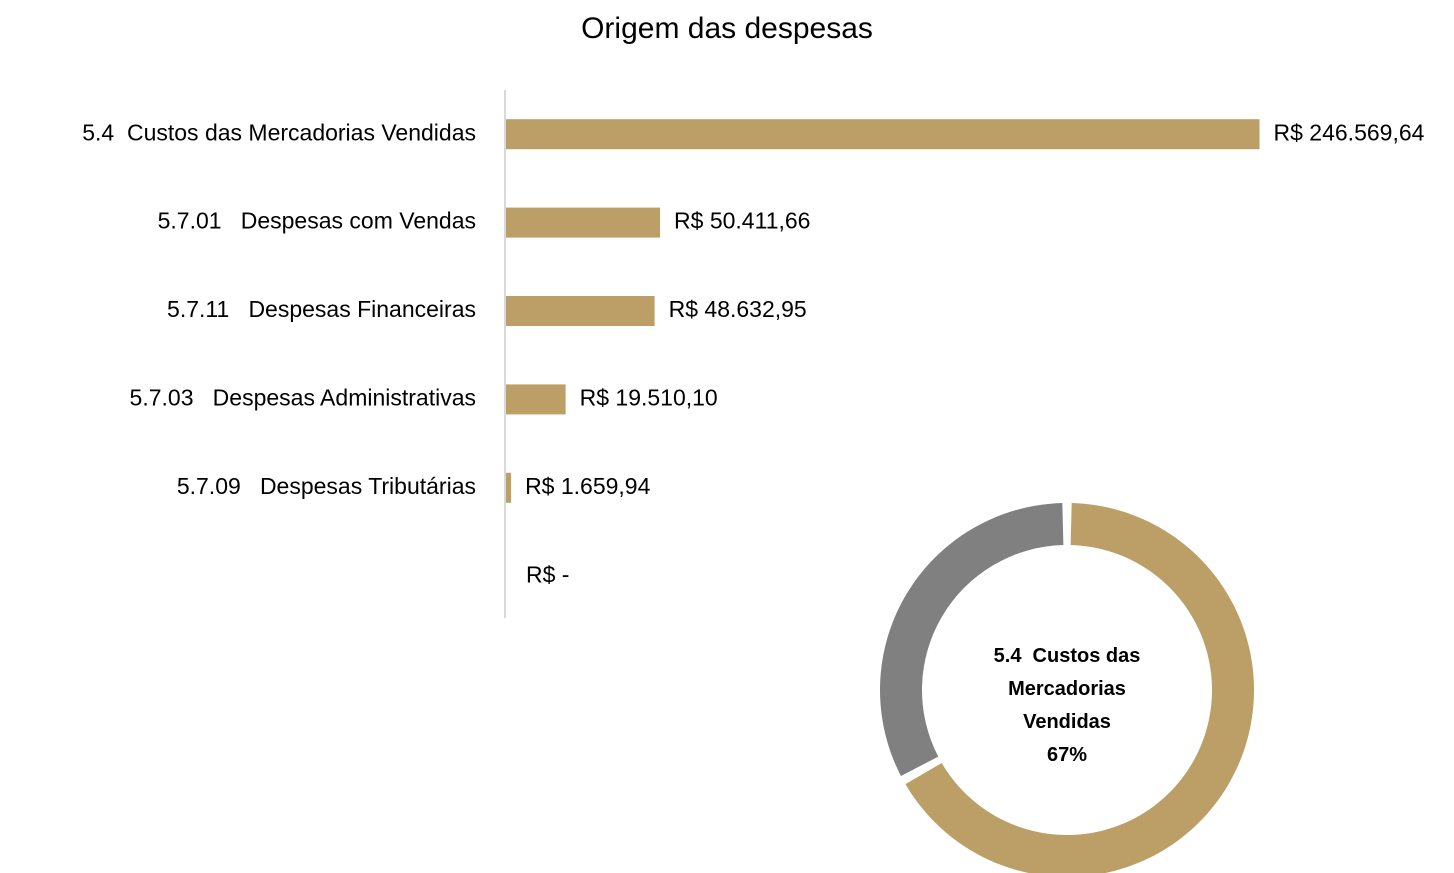 The image size is (1454, 873). Describe the element at coordinates (588, 486) in the screenshot. I see `data-label: R$ 1.659,94` at that location.